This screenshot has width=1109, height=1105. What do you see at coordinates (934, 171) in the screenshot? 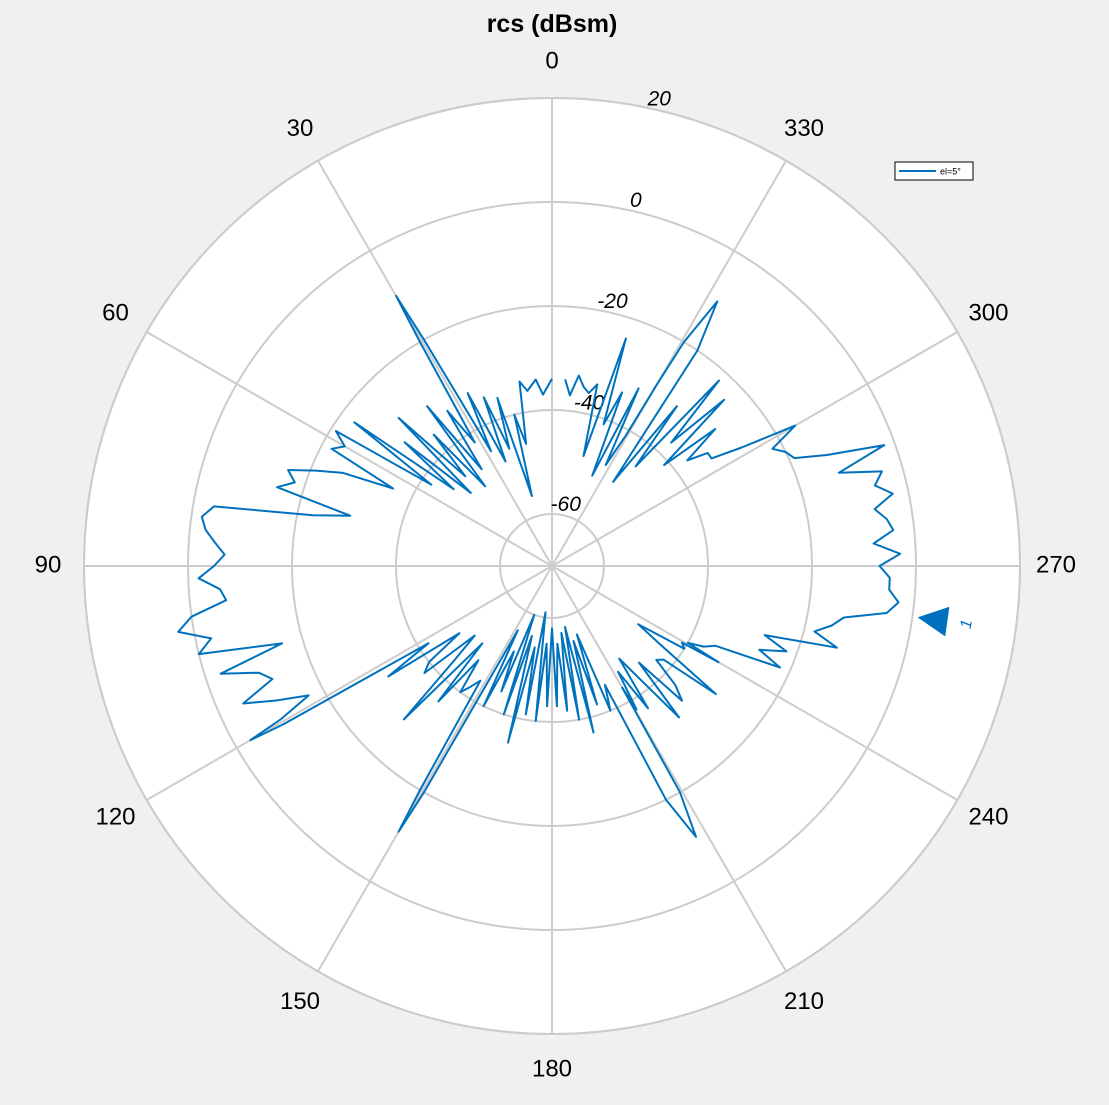
I see `legend: el=5°` at bounding box center [934, 171].